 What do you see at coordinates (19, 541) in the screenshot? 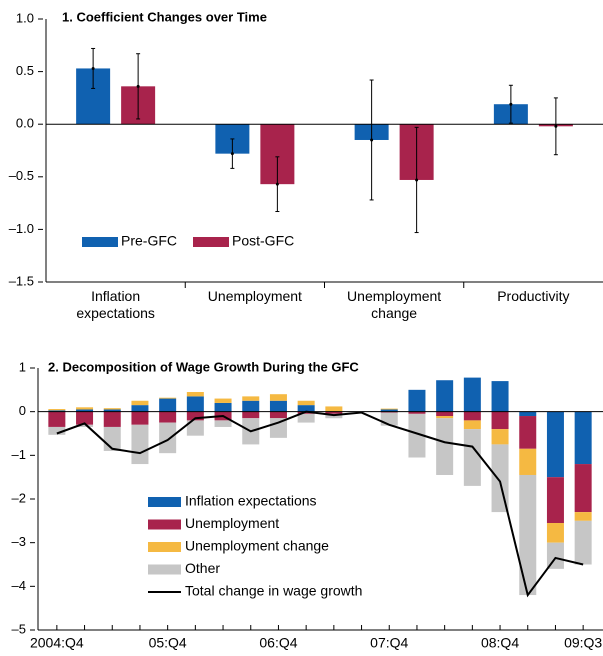
I see `y-tick-label: –3` at bounding box center [19, 541].